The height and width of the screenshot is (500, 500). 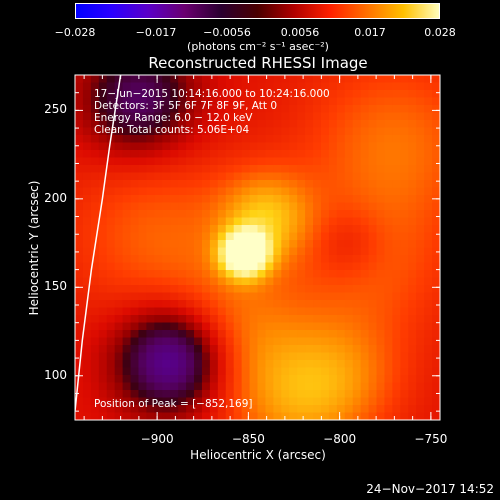 What do you see at coordinates (55, 197) in the screenshot?
I see `y-tick-label: 200` at bounding box center [55, 197].